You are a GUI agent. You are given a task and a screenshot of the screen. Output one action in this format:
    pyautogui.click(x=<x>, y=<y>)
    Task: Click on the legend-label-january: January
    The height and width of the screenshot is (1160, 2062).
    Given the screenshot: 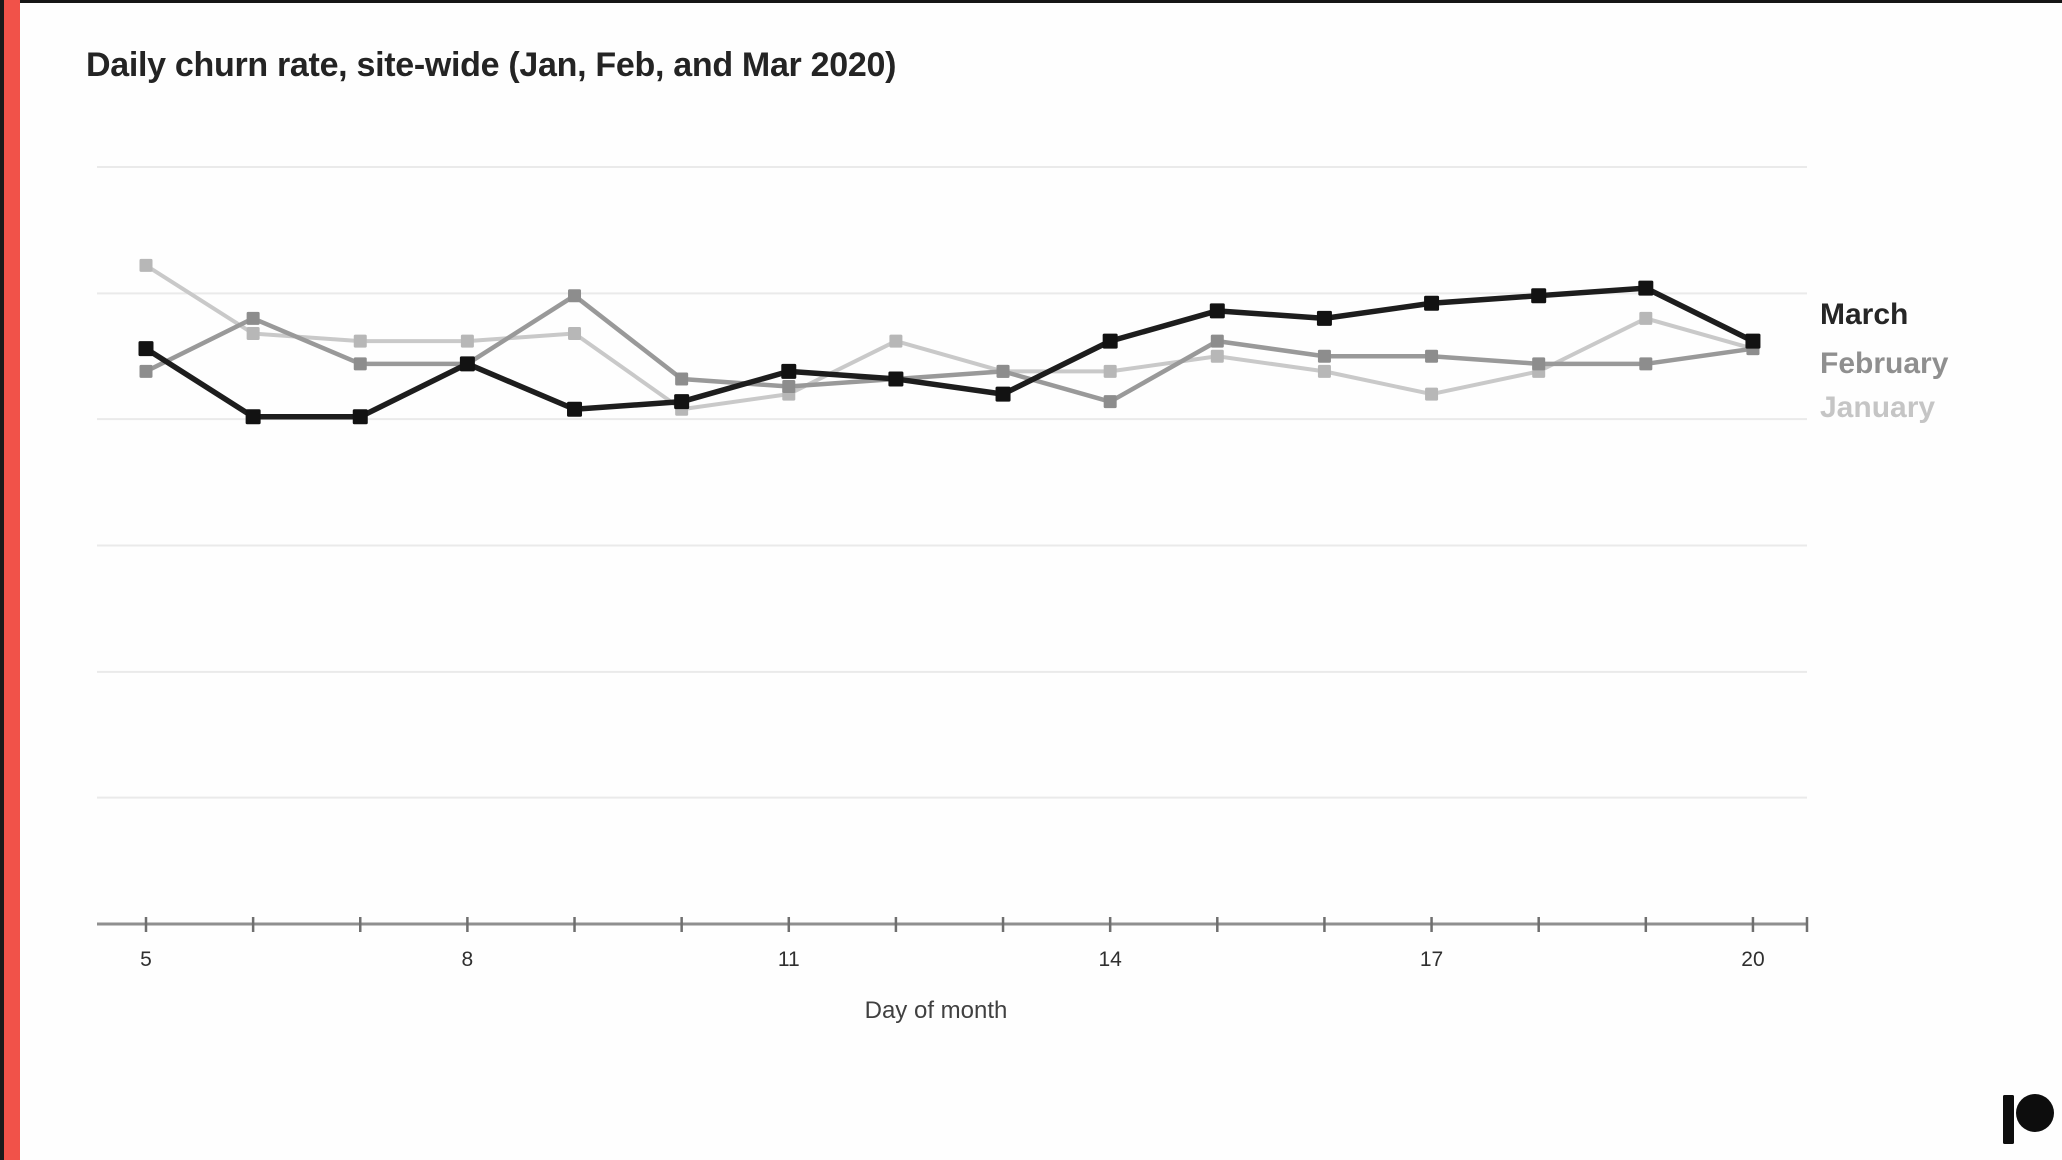 What is the action you would take?
    pyautogui.click(x=1877, y=407)
    